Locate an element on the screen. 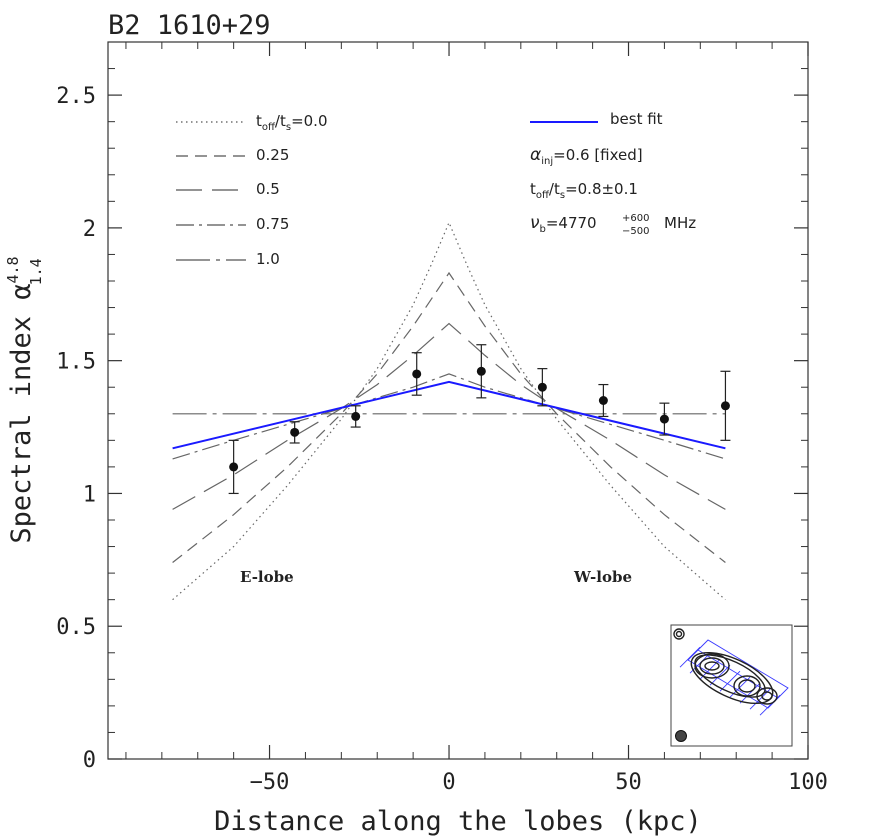 This screenshot has height=837, width=872. best-fit-legend-label: best fit is located at coordinates (636, 119).